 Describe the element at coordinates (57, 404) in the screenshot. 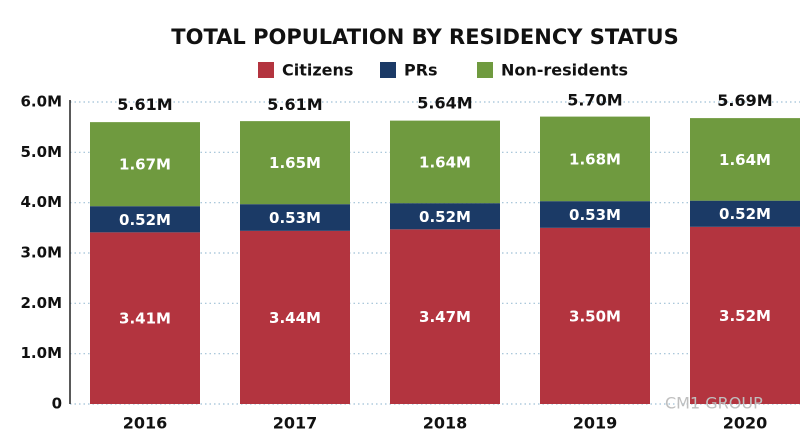

I see `y-tick-label: 0` at that location.